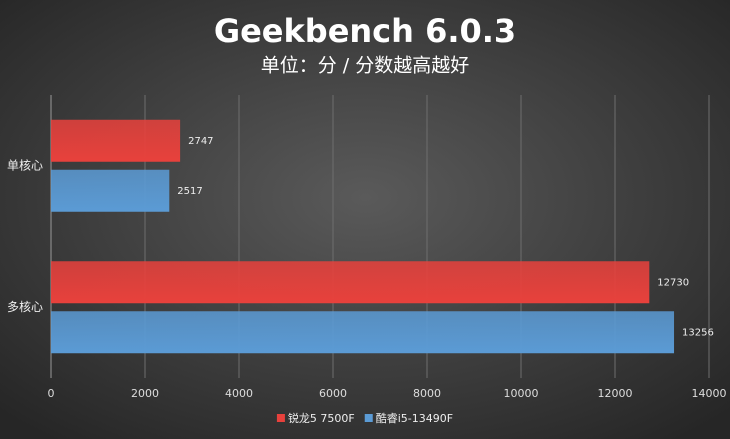 The image size is (730, 439). I want to click on value-label: 2747, so click(200, 141).